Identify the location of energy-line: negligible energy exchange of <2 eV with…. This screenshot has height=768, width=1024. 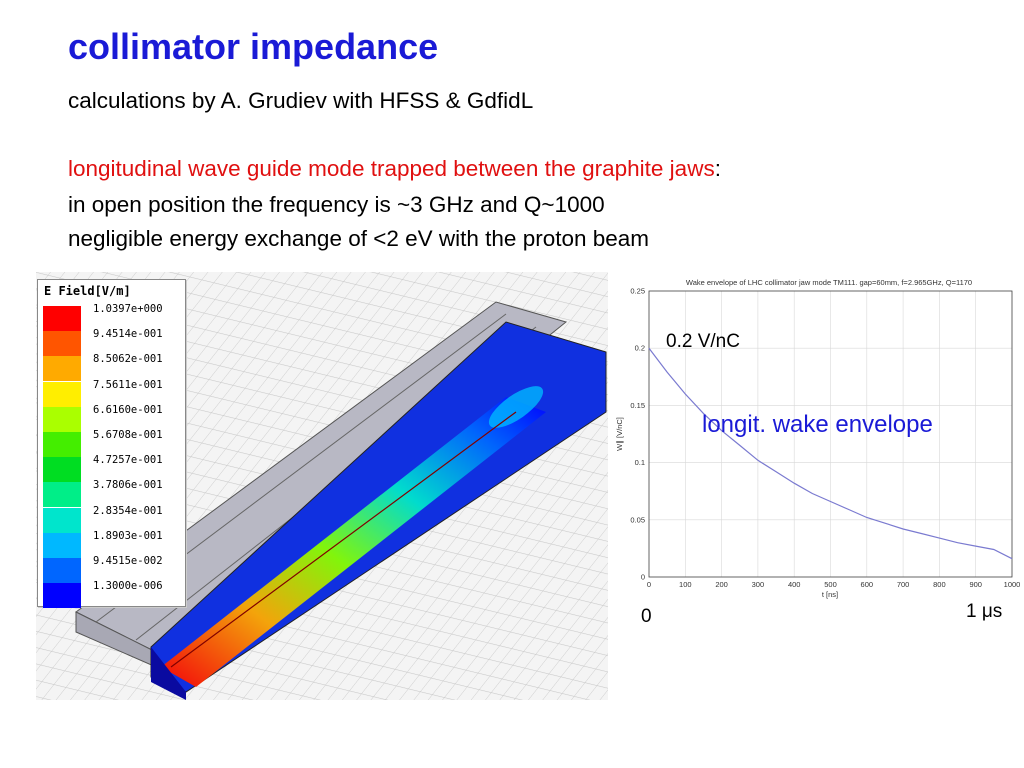
(359, 238).